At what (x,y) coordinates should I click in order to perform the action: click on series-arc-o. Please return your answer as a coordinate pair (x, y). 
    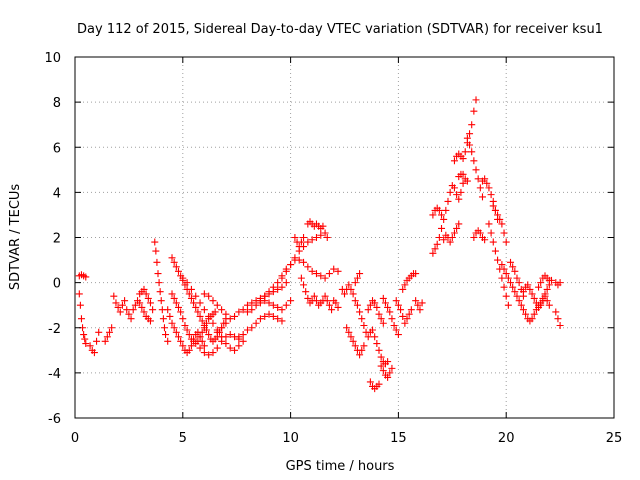
    Looking at the image, I should click on (260, 325).